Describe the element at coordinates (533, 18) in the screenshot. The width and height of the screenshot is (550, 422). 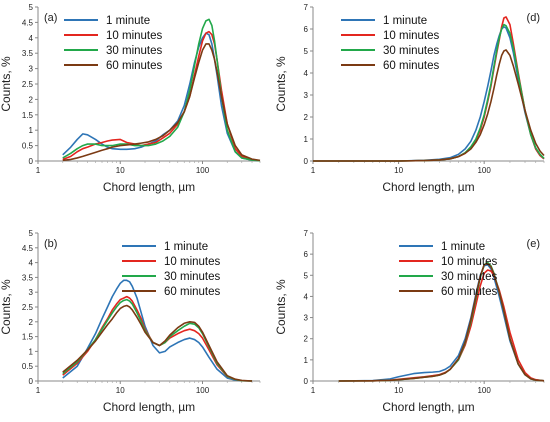
I see `panel-label: (d)` at that location.